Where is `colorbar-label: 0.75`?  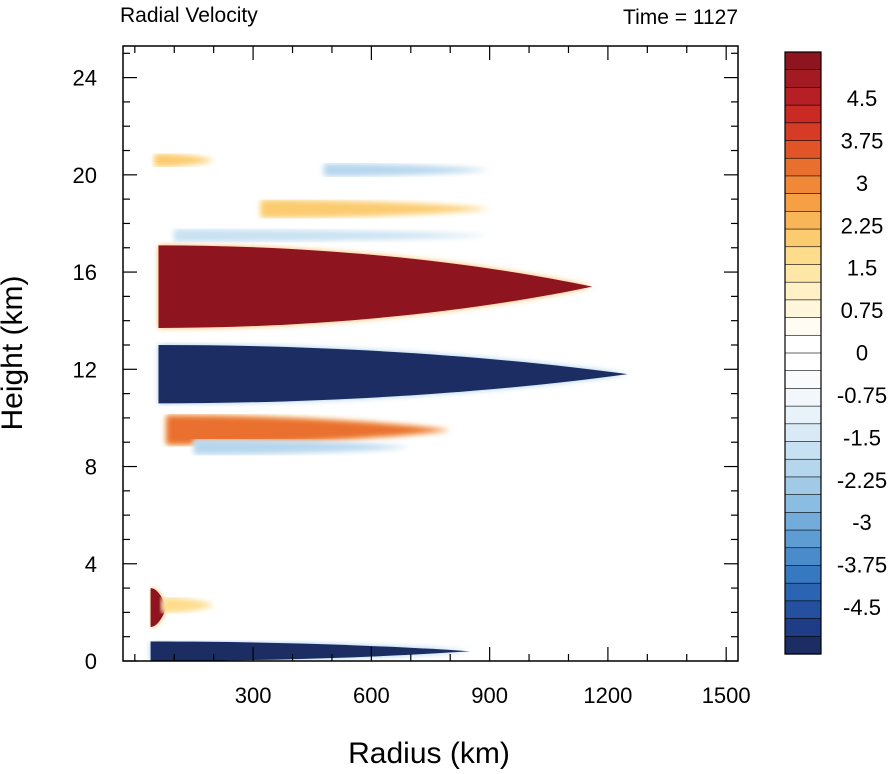
colorbar-label: 0.75 is located at coordinates (862, 310).